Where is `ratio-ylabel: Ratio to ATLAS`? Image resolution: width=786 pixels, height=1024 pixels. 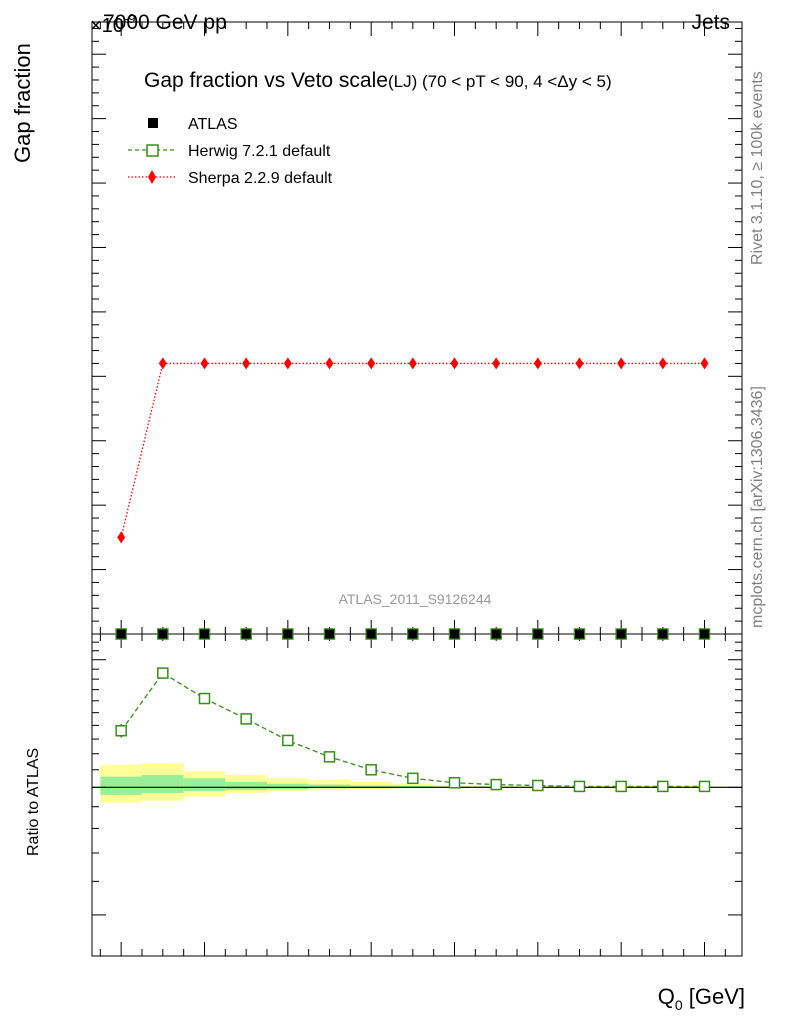 ratio-ylabel: Ratio to ATLAS is located at coordinates (33, 802).